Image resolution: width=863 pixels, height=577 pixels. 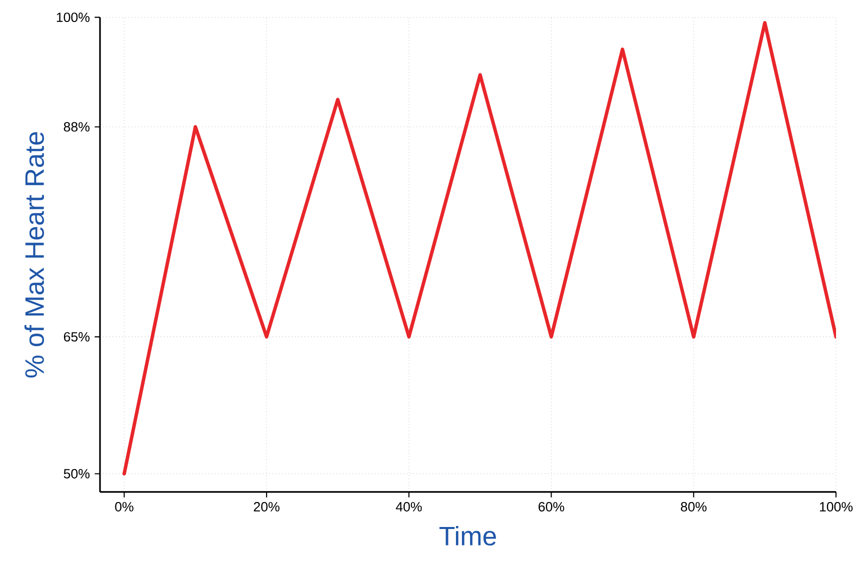 I want to click on y-tick-label: 100%, so click(x=73, y=17).